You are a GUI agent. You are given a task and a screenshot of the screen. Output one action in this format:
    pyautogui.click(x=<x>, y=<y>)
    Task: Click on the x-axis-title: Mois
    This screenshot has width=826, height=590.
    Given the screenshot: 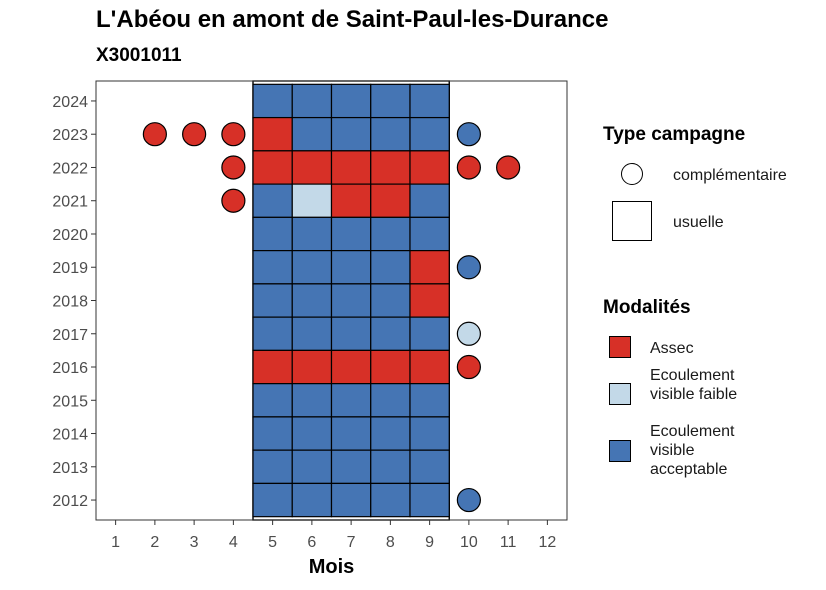 What is the action you would take?
    pyautogui.click(x=332, y=567)
    